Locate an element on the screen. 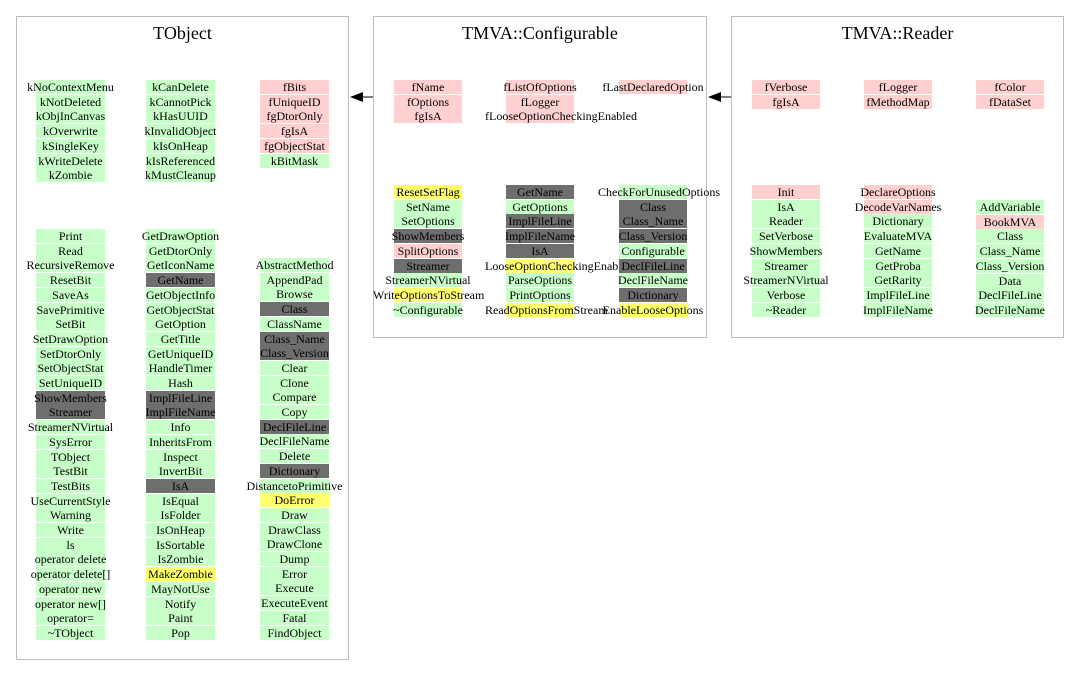 This screenshot has width=1080, height=687. member-writeoptionstostream: WriteOptionsToStream is located at coordinates (428, 294).